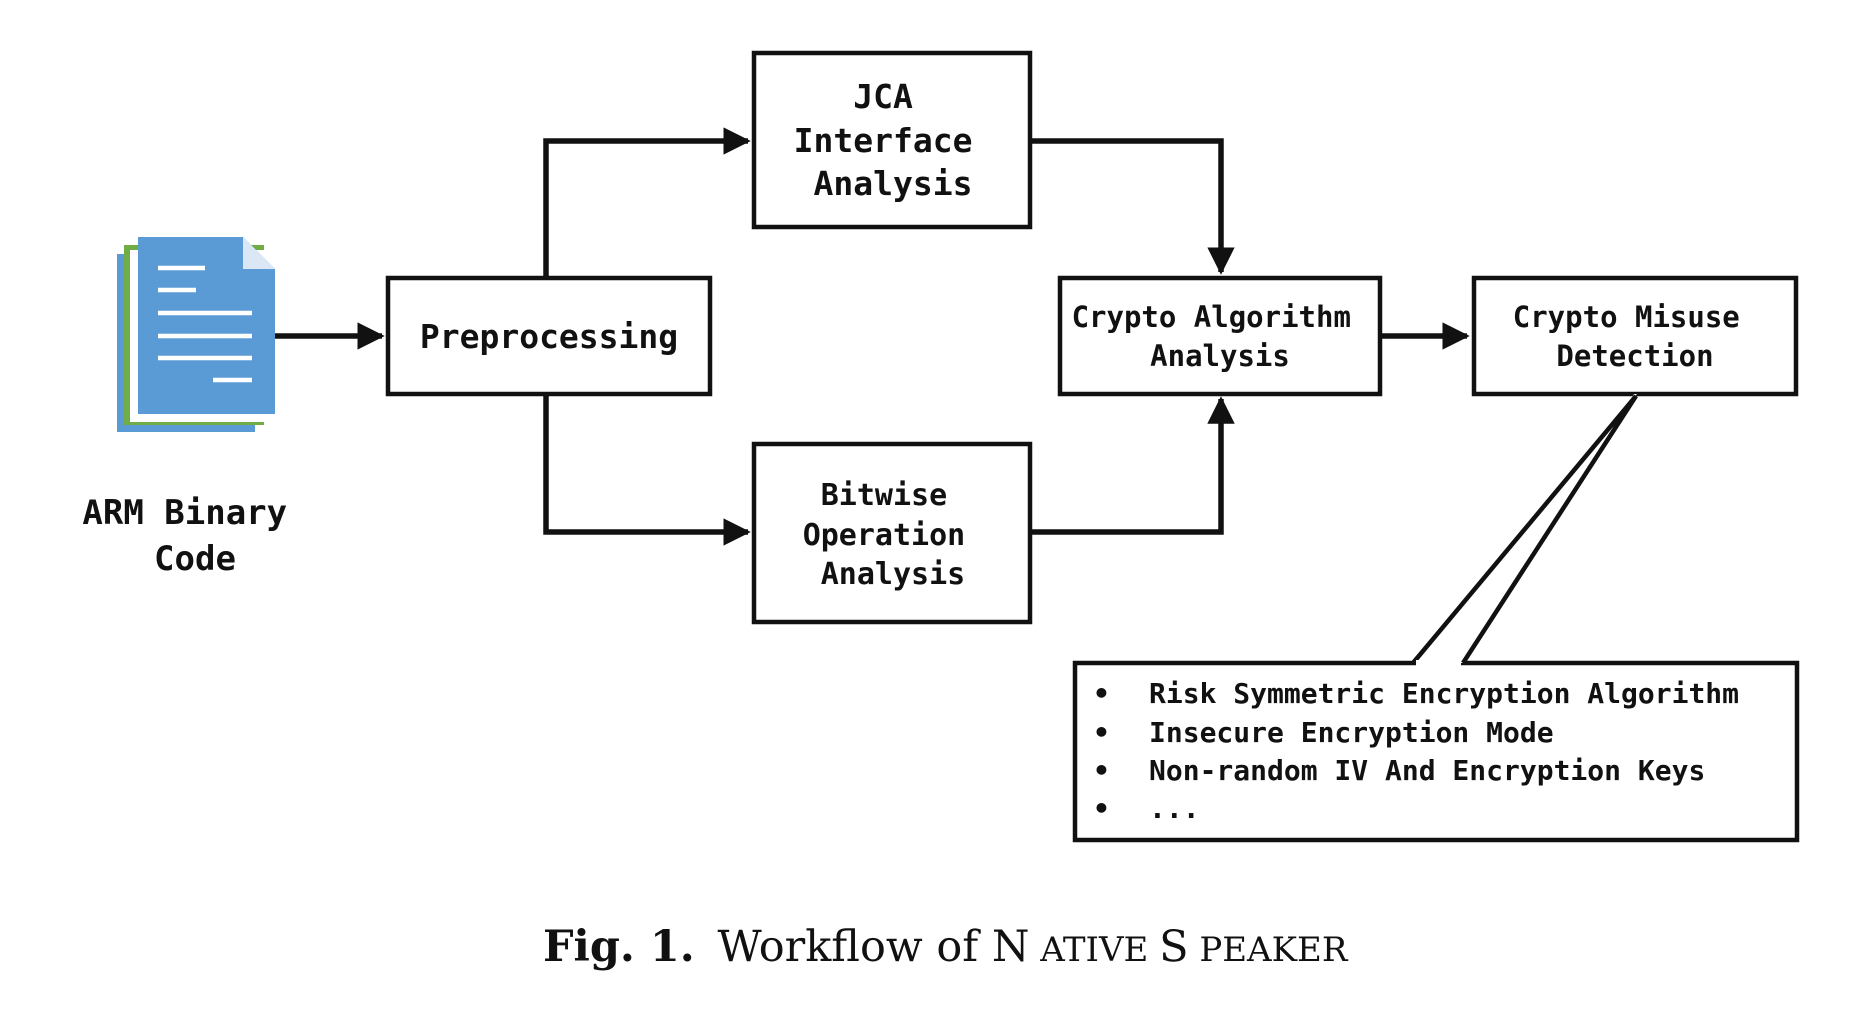 The image size is (1864, 1014). I want to click on preprocessing-label: Preprocessing, so click(549, 336).